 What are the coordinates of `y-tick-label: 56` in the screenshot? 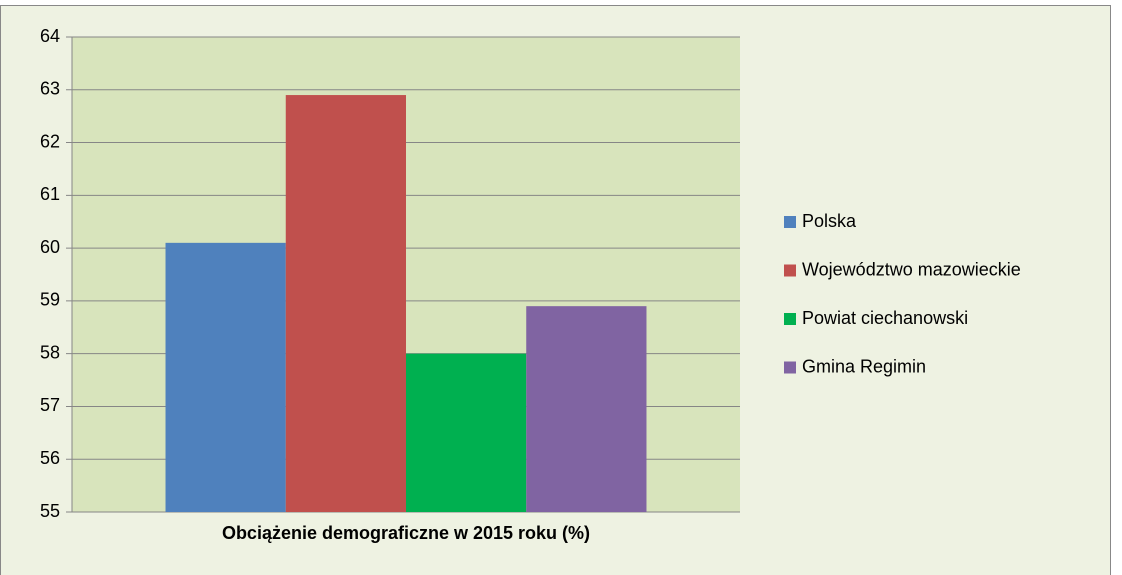 It's located at (50, 458).